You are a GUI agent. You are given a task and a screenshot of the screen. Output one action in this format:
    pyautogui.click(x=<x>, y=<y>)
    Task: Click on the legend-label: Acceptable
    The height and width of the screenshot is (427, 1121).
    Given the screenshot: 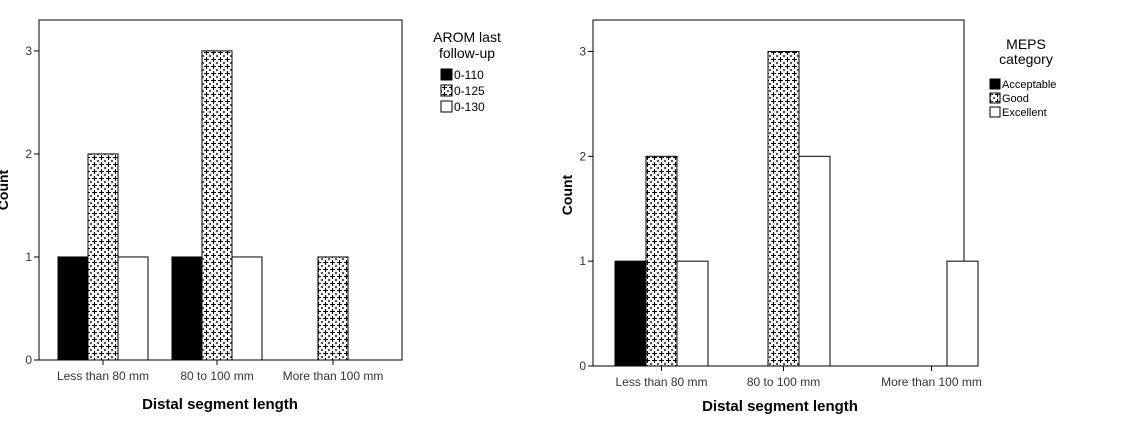 What is the action you would take?
    pyautogui.click(x=1029, y=85)
    